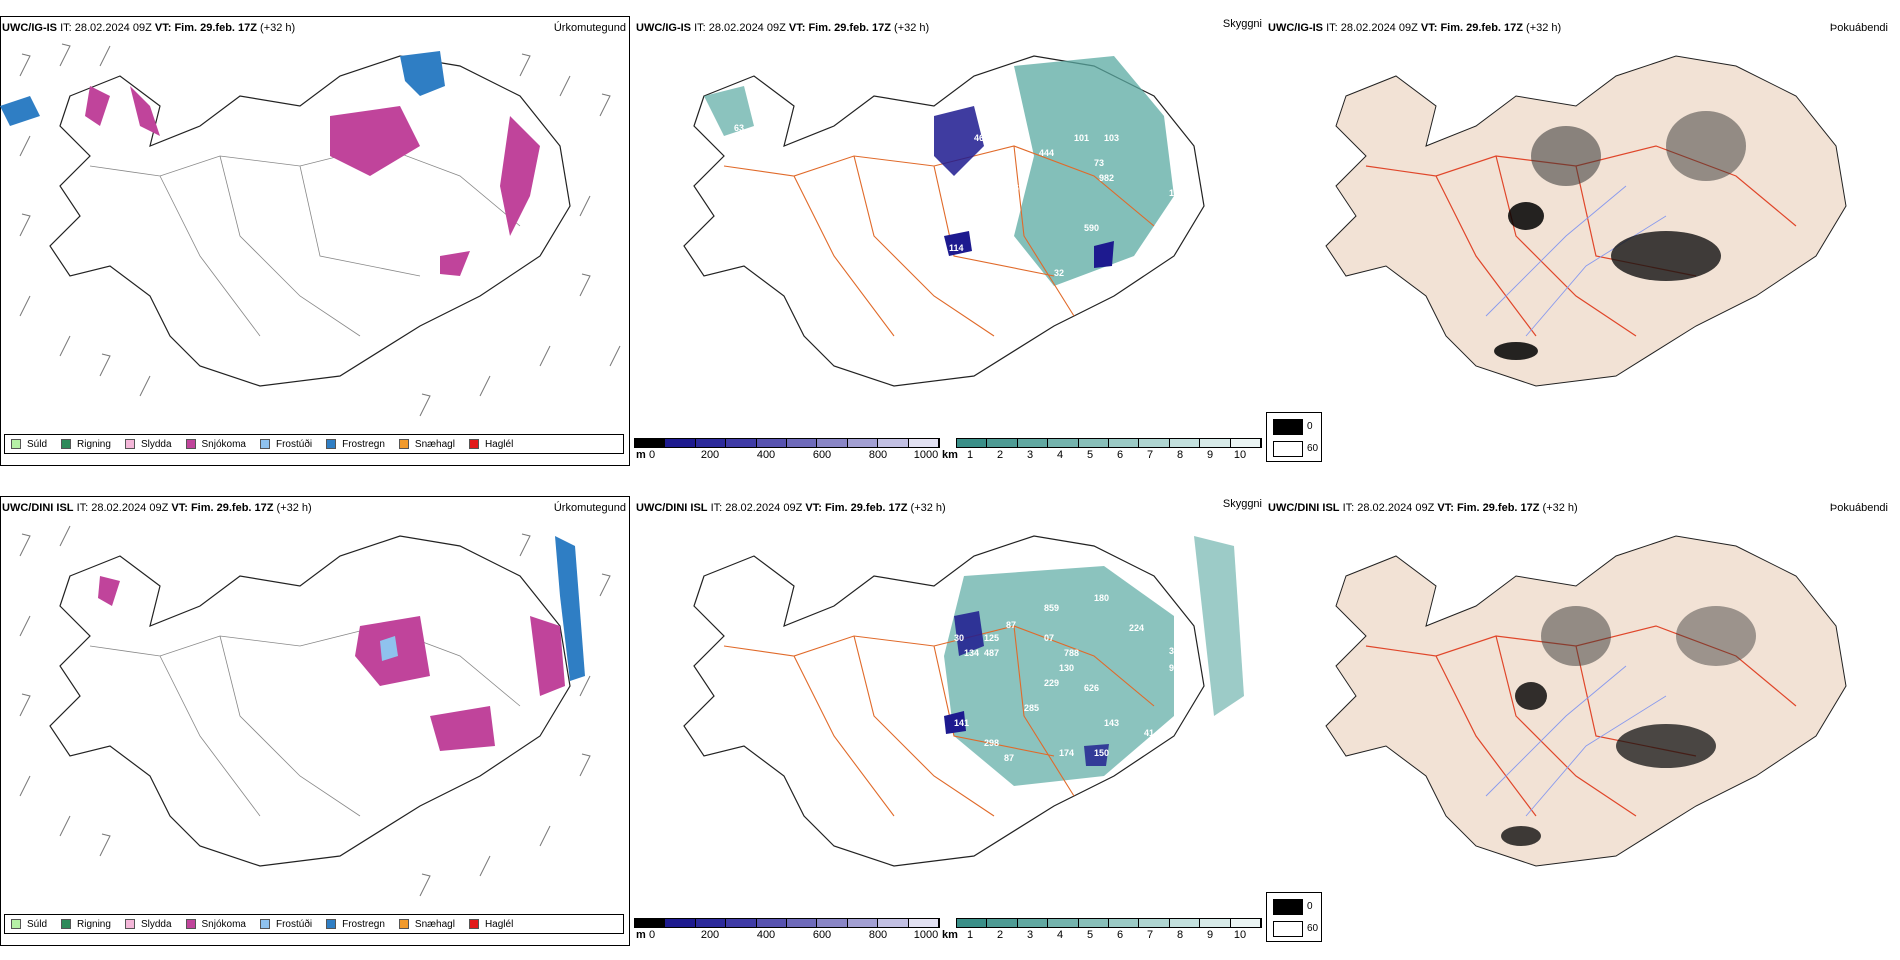  What do you see at coordinates (215, 924) in the screenshot?
I see `legend-item: Snjókoma` at bounding box center [215, 924].